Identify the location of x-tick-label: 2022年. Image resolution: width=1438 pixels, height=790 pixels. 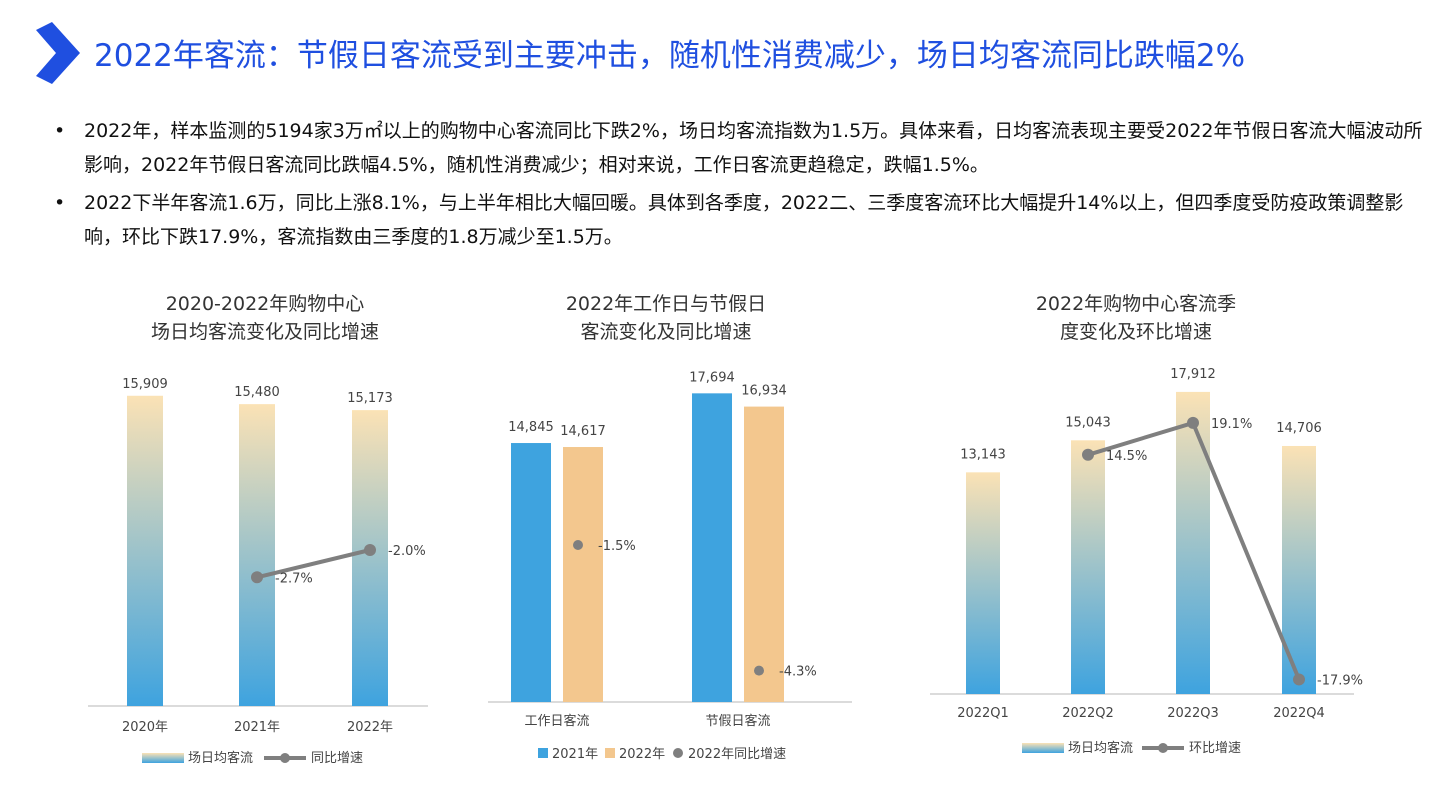
(370, 727).